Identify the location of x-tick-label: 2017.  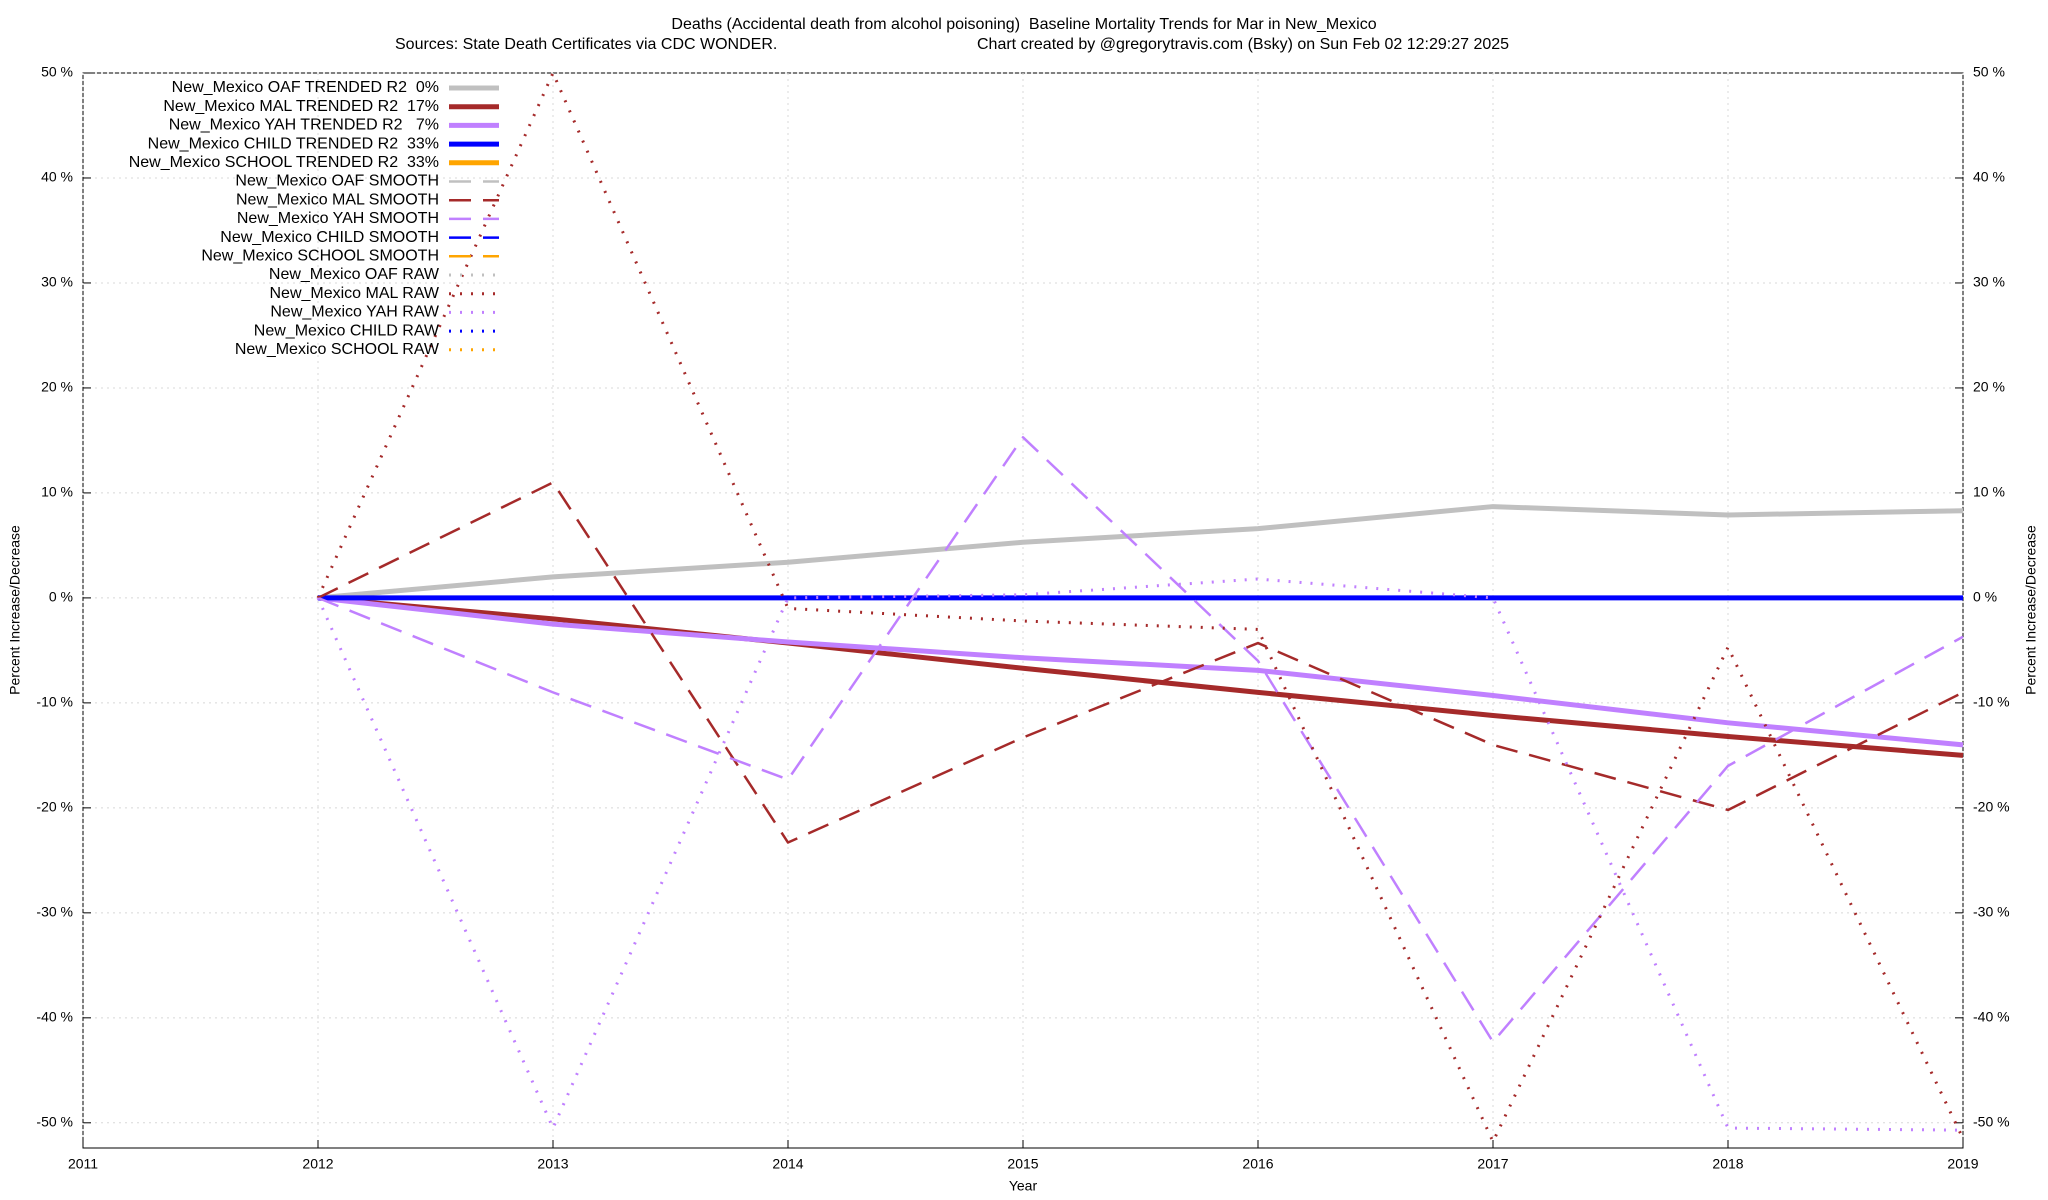
(1492, 1164).